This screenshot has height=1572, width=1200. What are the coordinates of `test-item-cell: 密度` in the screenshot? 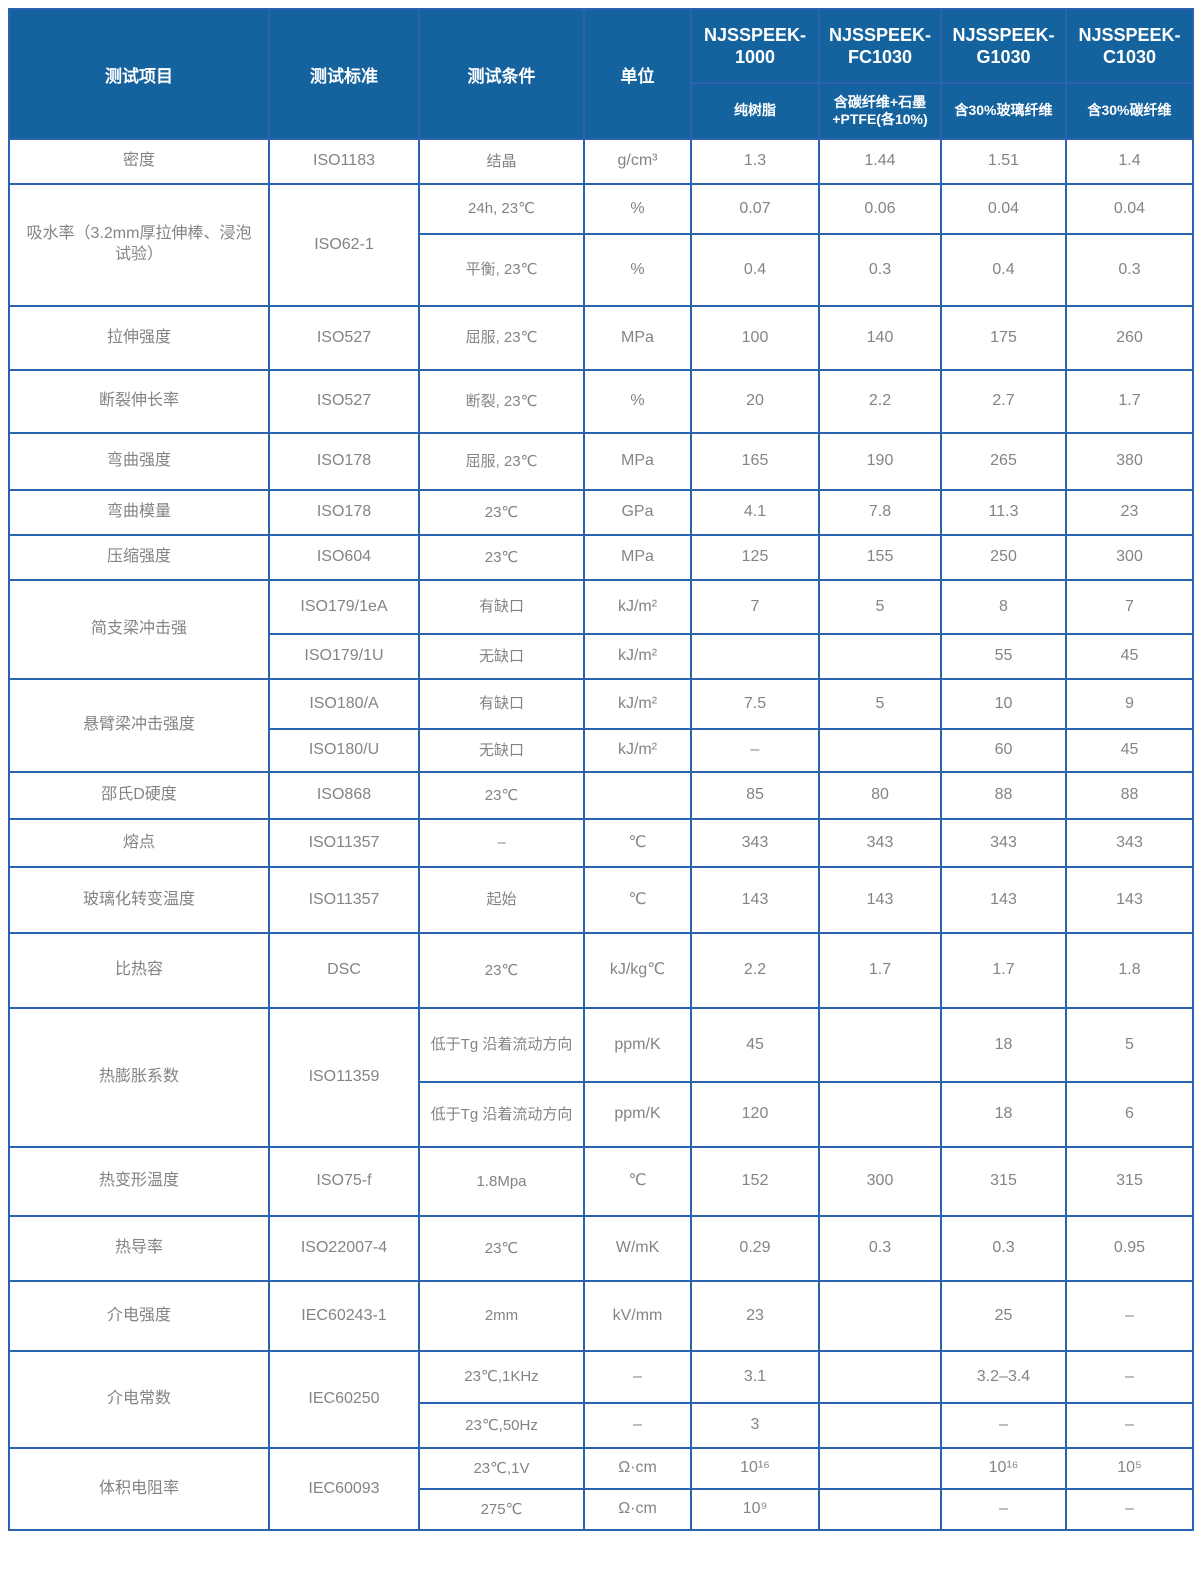 It's located at (139, 161).